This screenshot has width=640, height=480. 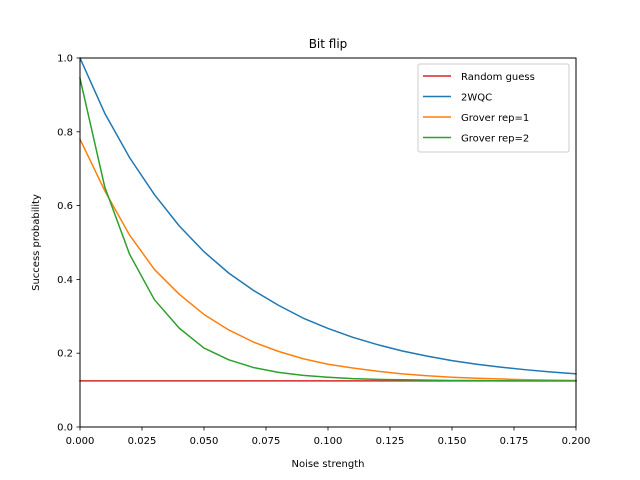 I want to click on legend-label-2wqc: 2WQC, so click(x=476, y=98).